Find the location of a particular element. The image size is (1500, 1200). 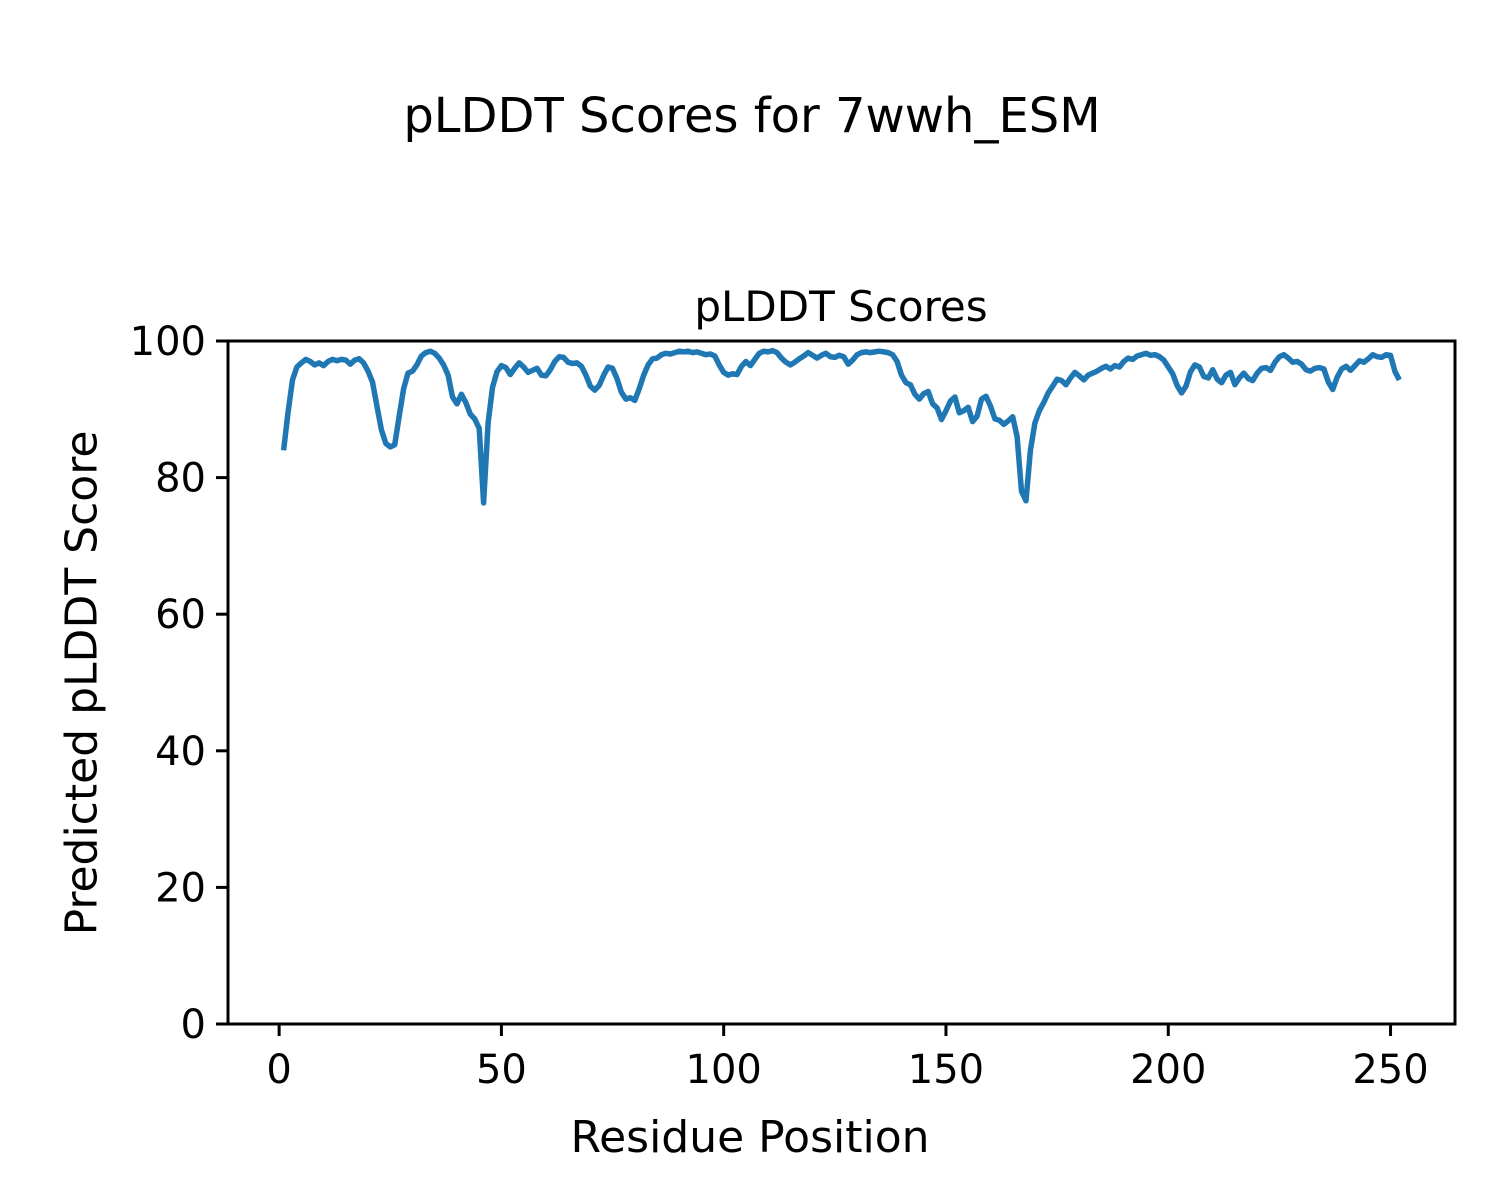

y-tick-label: 20 is located at coordinates (180, 888).